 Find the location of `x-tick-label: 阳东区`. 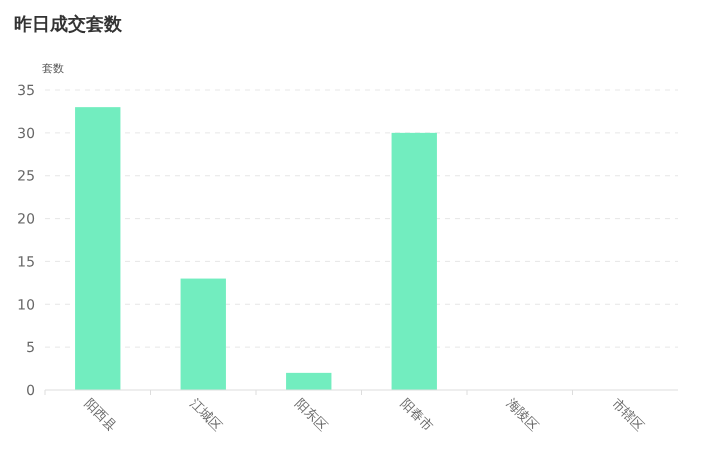

x-tick-label: 阳东区 is located at coordinates (311, 415).